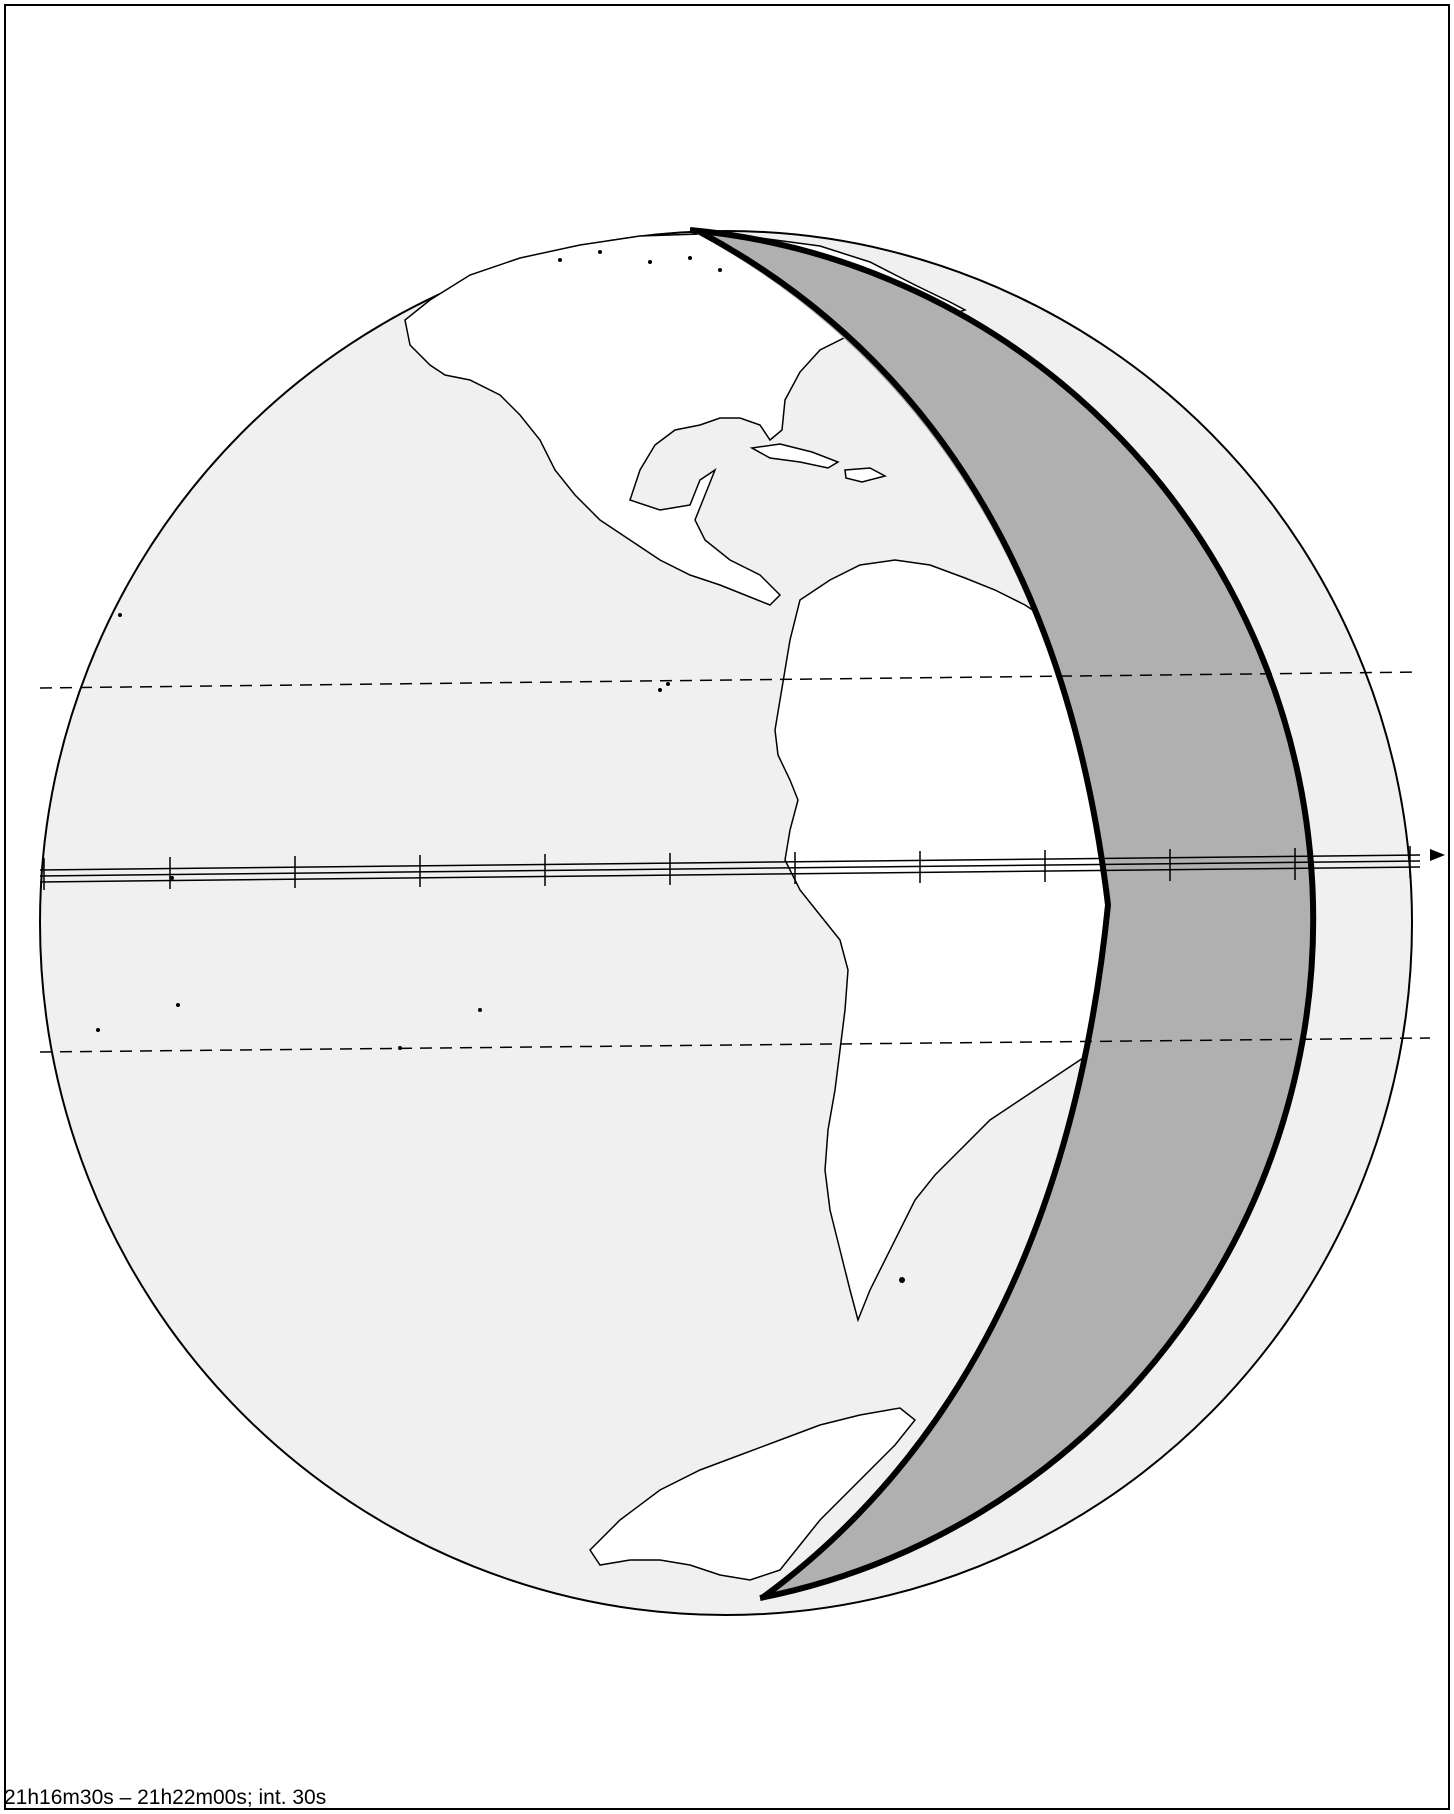  What do you see at coordinates (685, 419) in the screenshot?
I see `landmass-north-america` at bounding box center [685, 419].